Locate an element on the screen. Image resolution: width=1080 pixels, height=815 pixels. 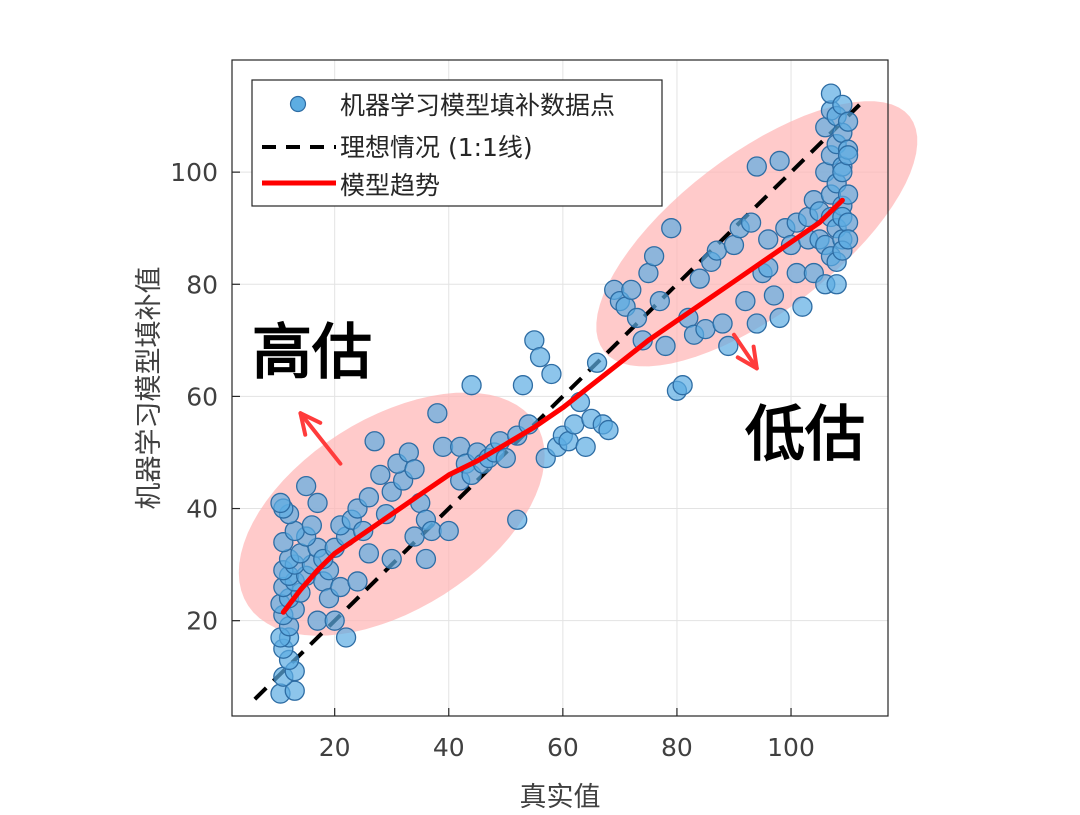
x-tick-label: 20 is located at coordinates (335, 747).